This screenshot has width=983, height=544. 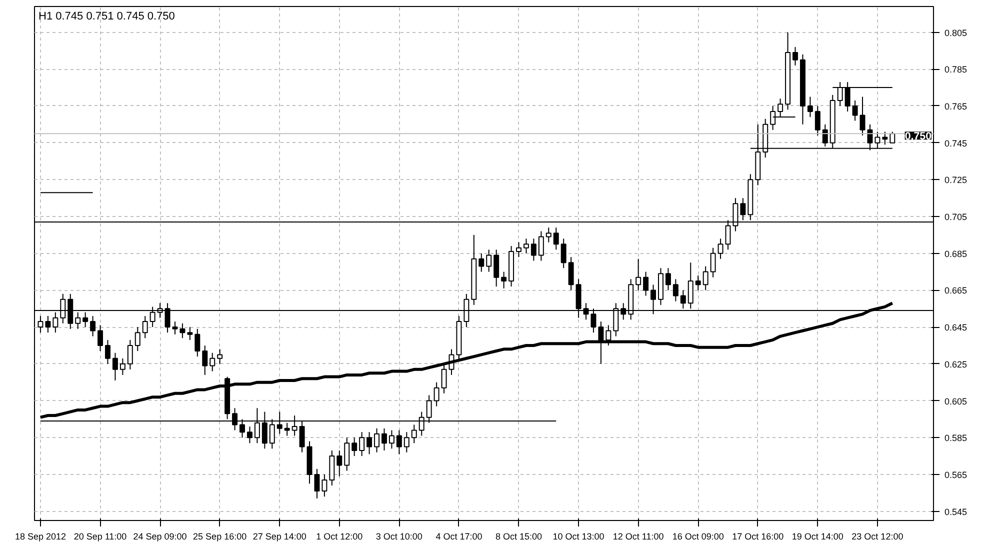 I want to click on y-tick-label: 0.645, so click(x=956, y=327).